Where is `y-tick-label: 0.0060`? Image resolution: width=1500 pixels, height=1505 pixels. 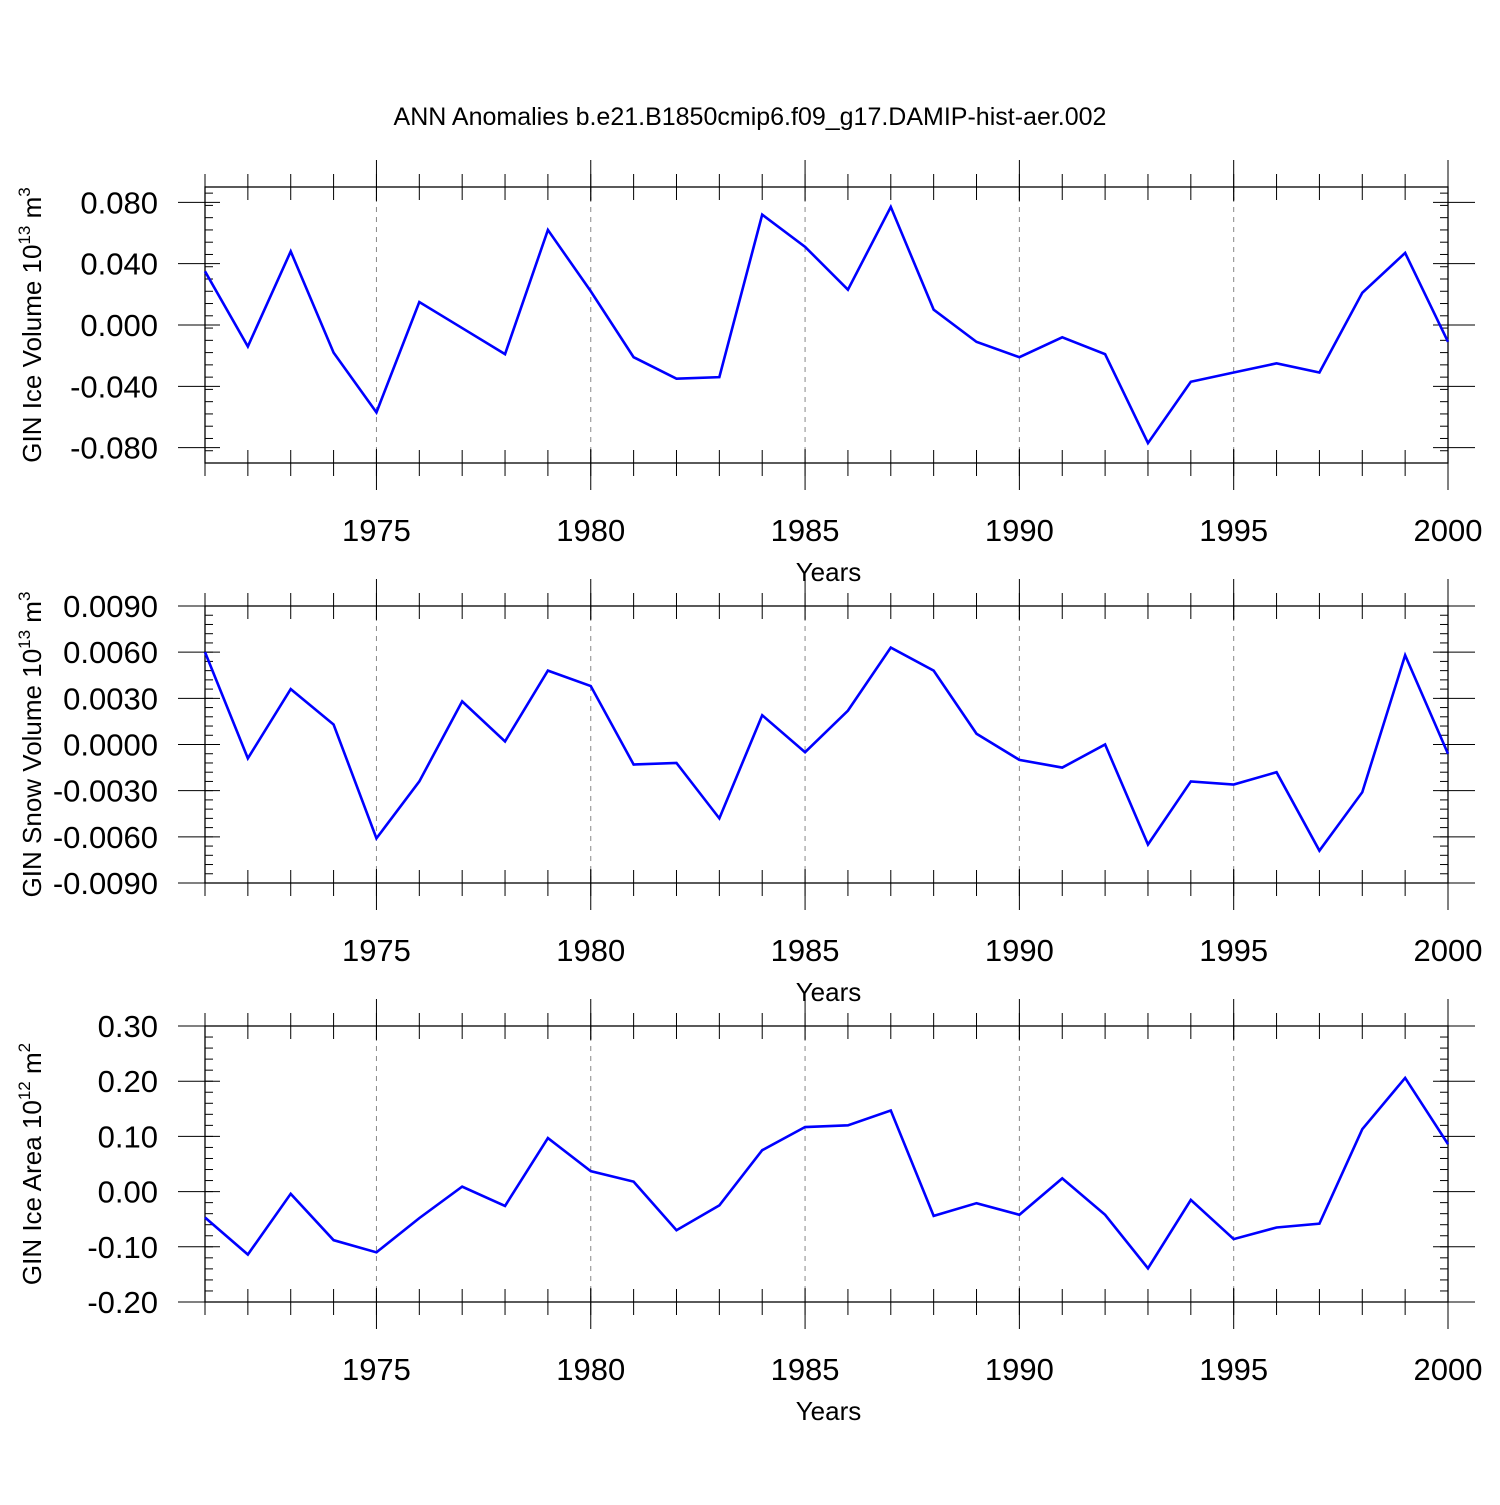
y-tick-label: 0.0060 is located at coordinates (110, 652).